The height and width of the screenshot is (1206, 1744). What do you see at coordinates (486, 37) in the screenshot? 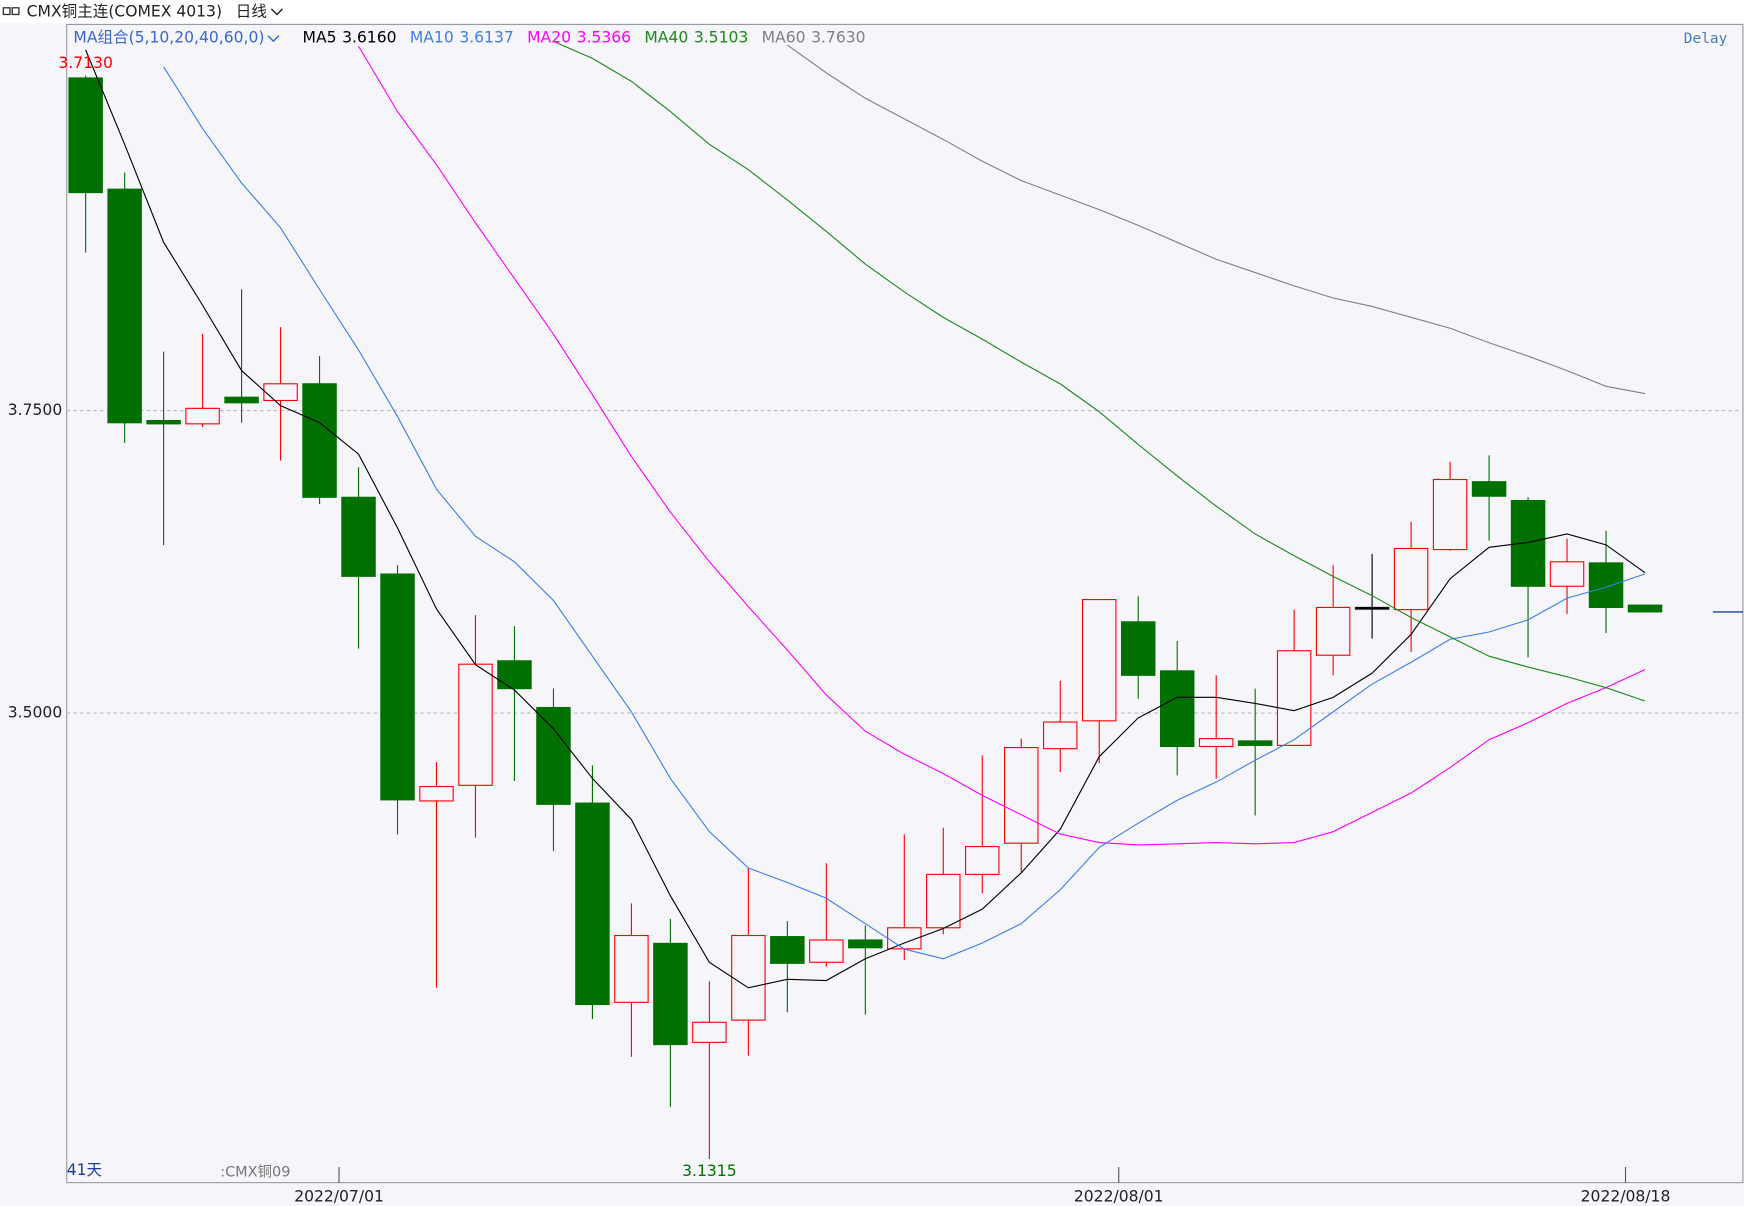
I see `legend-value: 3.6137` at bounding box center [486, 37].